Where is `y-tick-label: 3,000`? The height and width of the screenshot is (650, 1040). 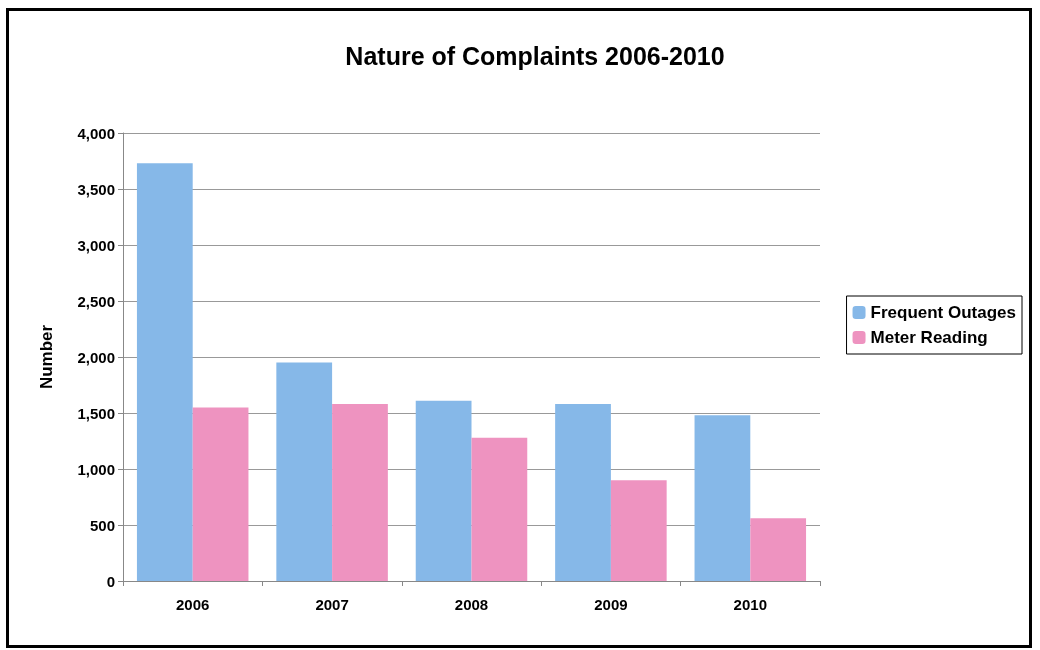
y-tick-label: 3,000 is located at coordinates (96, 245).